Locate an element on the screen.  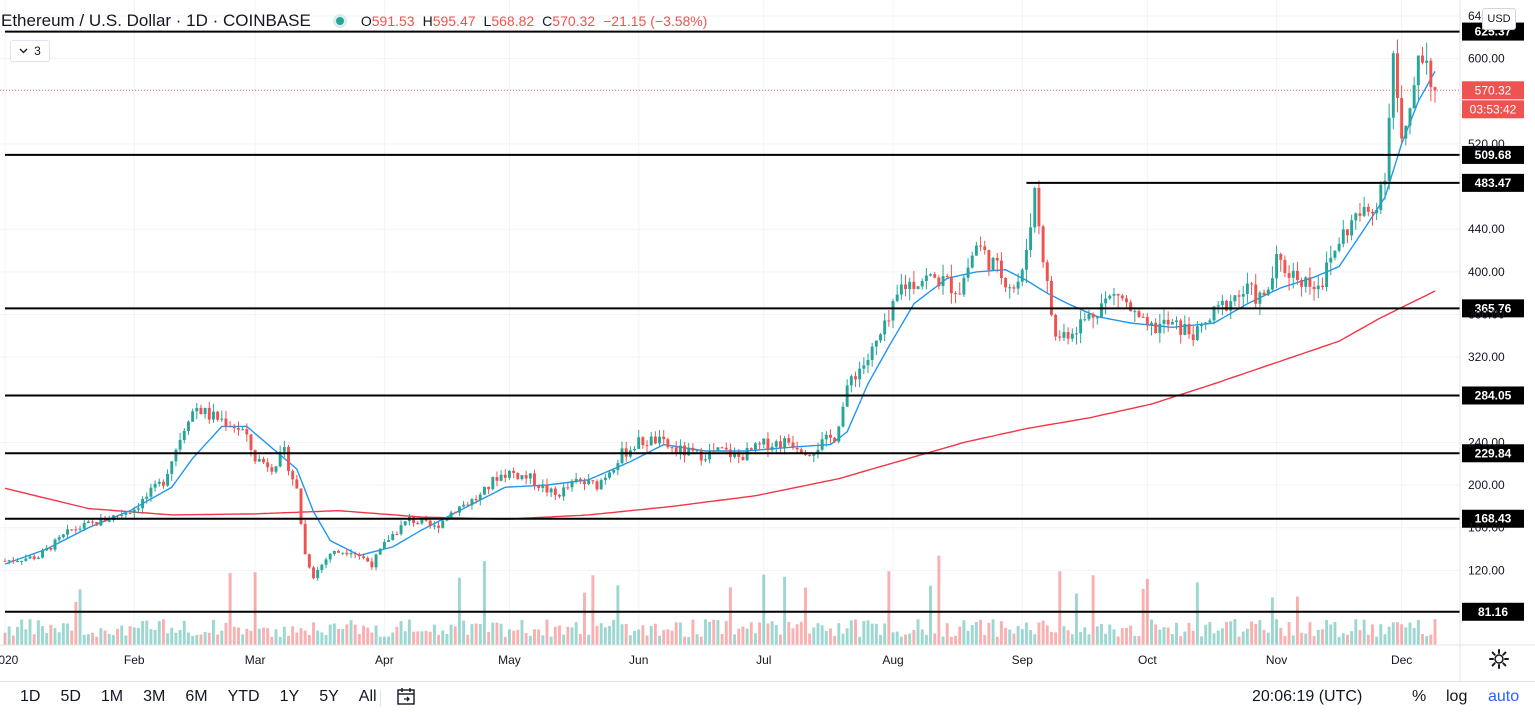
symbol-title: Ethereum / U.S. Dollar · 1D · COINBASE is located at coordinates (156, 20).